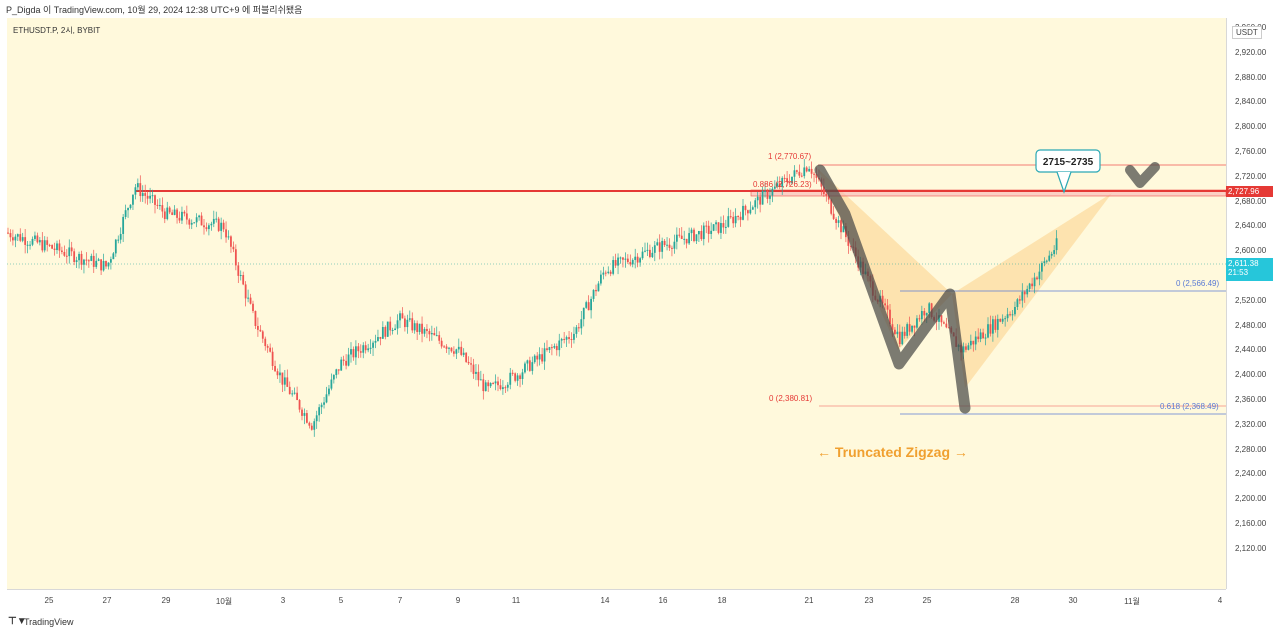 The width and height of the screenshot is (1280, 634). I want to click on fib-886-label: 0.886 (2,726.23), so click(782, 184).